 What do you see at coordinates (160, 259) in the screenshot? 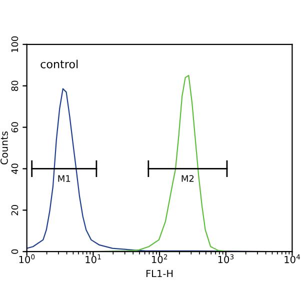
I see `x-tick-label: 10$^{2}$` at bounding box center [160, 259].